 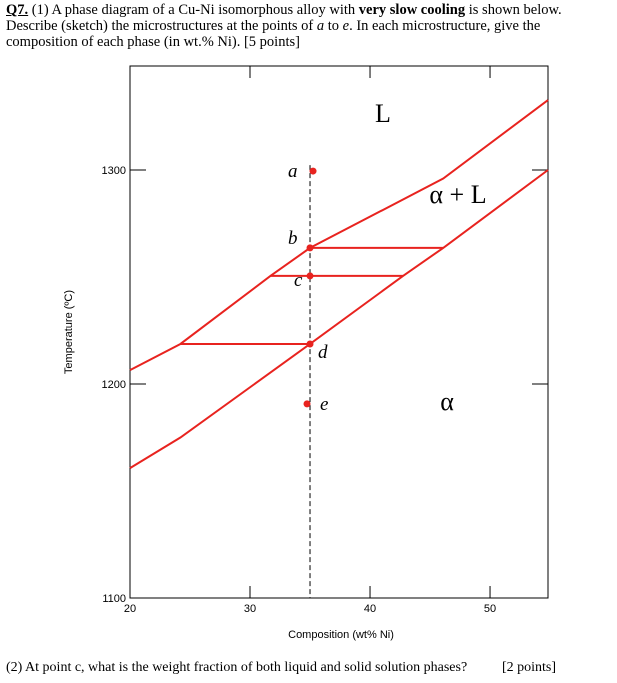 What do you see at coordinates (293, 171) in the screenshot?
I see `point-label: a` at bounding box center [293, 171].